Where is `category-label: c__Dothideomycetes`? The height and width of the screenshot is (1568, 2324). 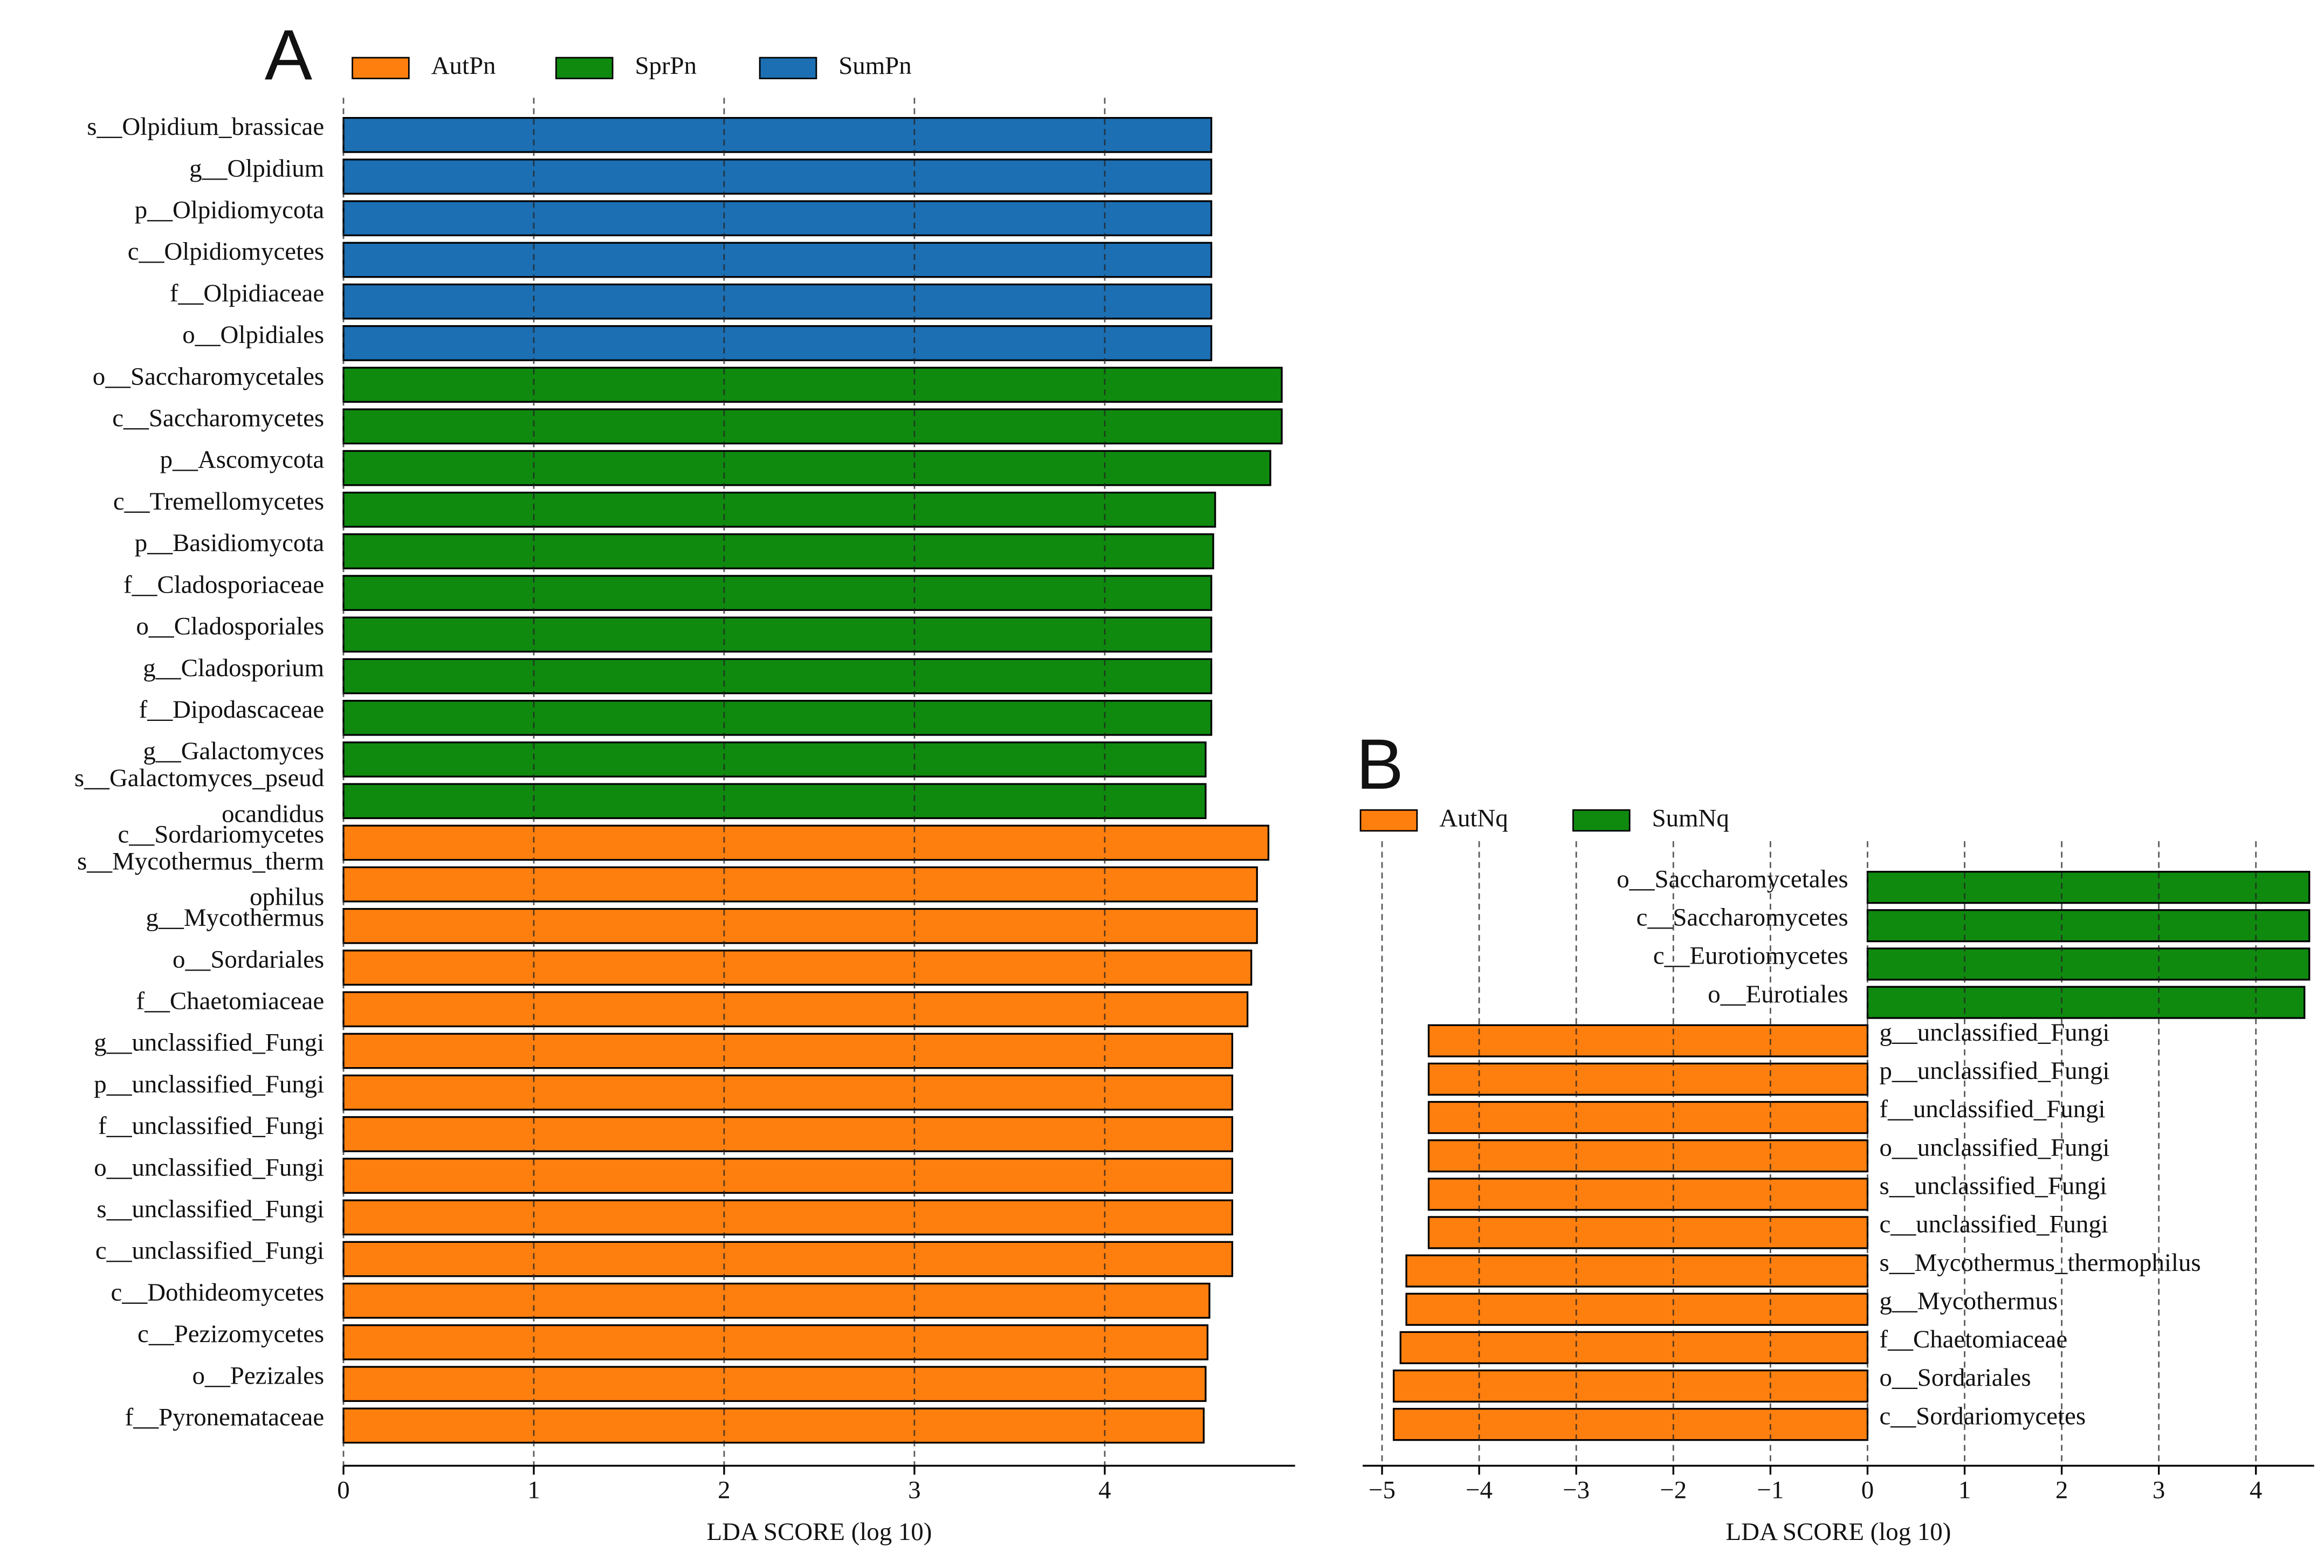 category-label: c__Dothideomycetes is located at coordinates (218, 1292).